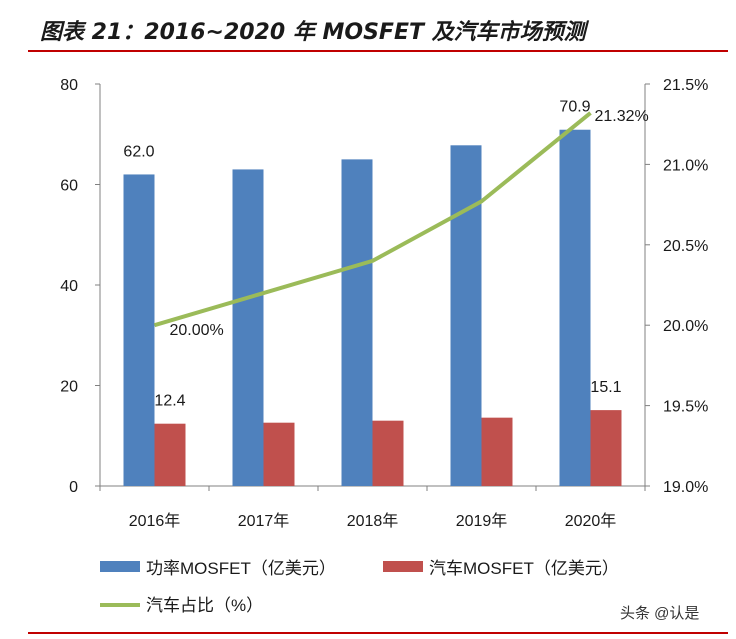  What do you see at coordinates (685, 326) in the screenshot?
I see `right-tick-label: 20.0%` at bounding box center [685, 326].